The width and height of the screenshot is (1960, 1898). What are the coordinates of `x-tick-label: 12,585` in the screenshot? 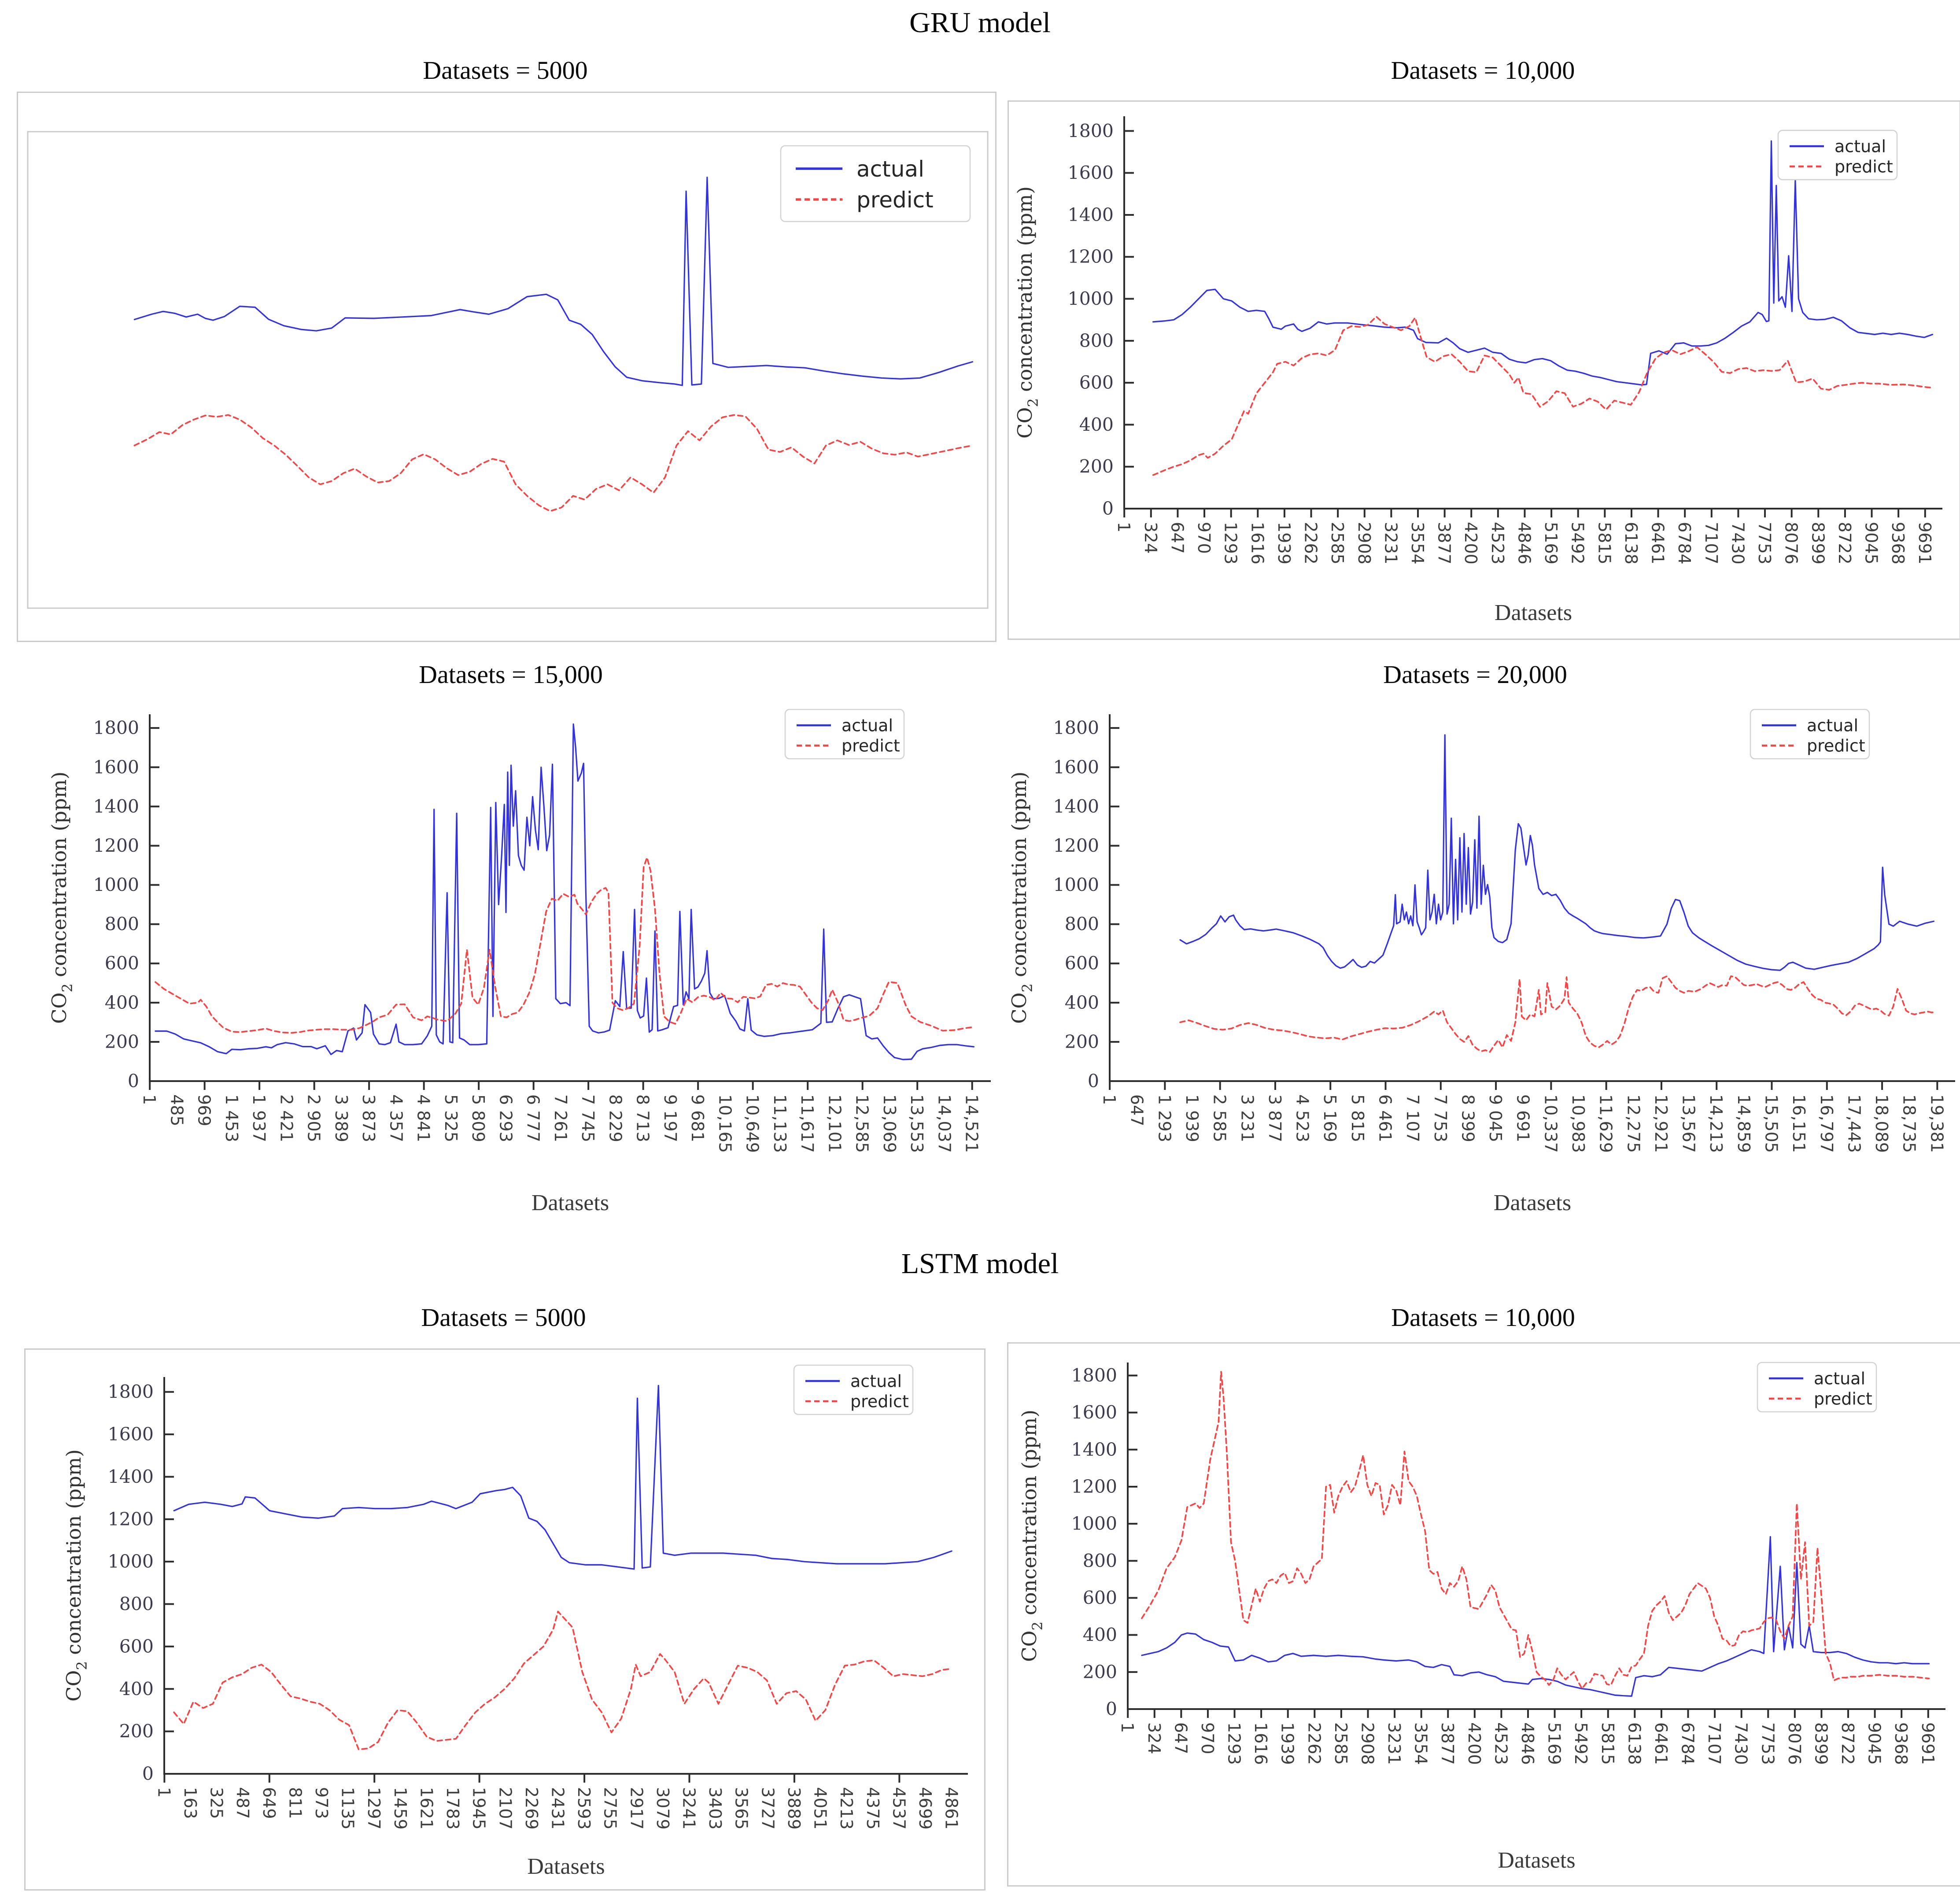 It's located at (862, 1123).